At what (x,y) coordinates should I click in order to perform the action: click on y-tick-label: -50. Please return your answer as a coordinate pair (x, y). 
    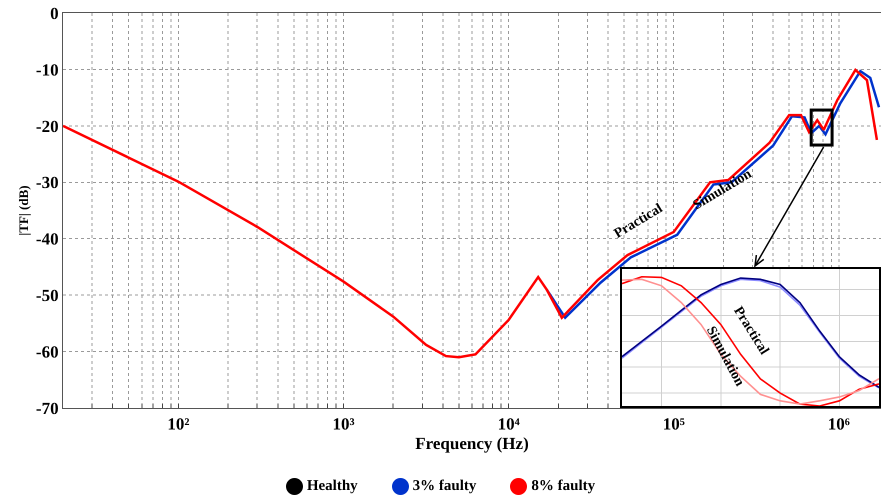
    Looking at the image, I should click on (47, 296).